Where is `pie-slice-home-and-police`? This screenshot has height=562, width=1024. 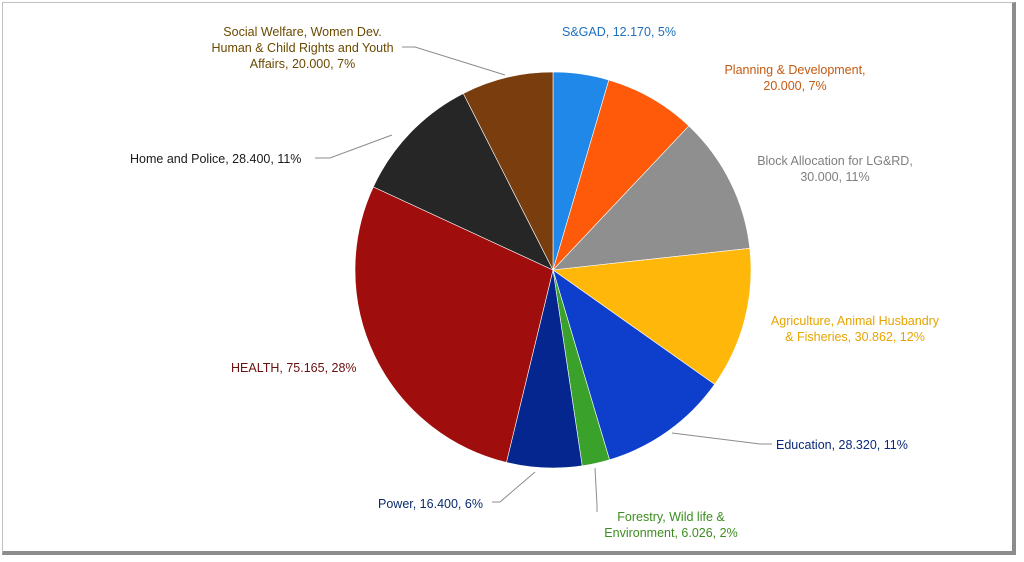 pie-slice-home-and-police is located at coordinates (463, 182).